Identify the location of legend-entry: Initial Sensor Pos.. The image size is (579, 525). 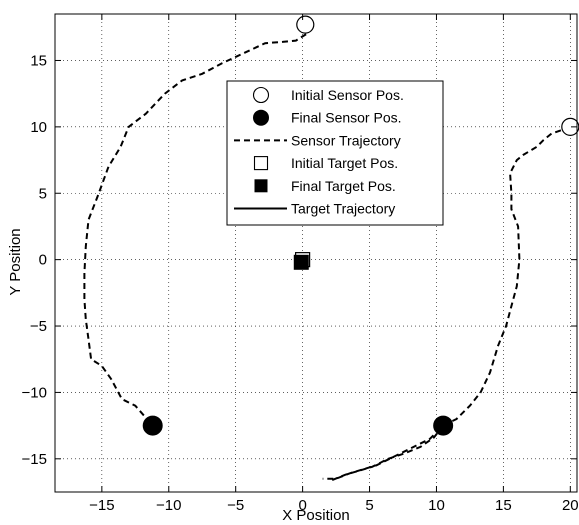
(328, 95).